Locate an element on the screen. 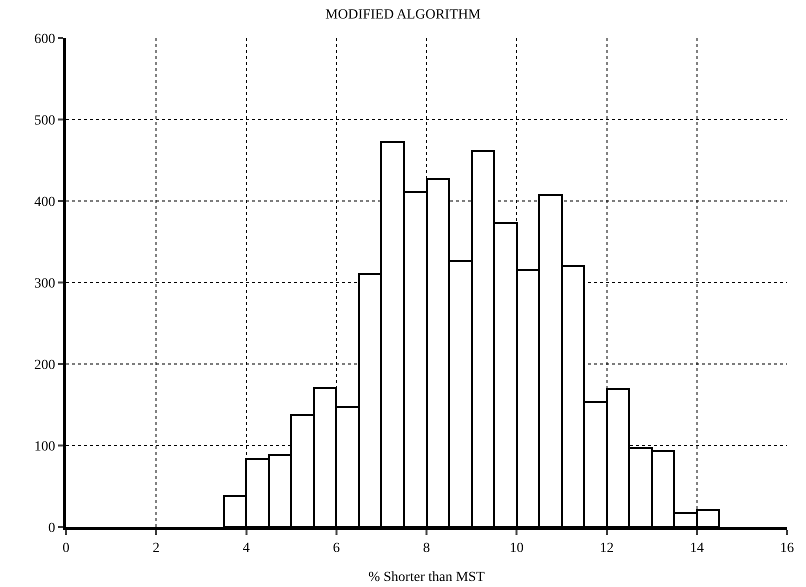 Image resolution: width=806 pixels, height=587 pixels. y-tick-label: 100 is located at coordinates (45, 446).